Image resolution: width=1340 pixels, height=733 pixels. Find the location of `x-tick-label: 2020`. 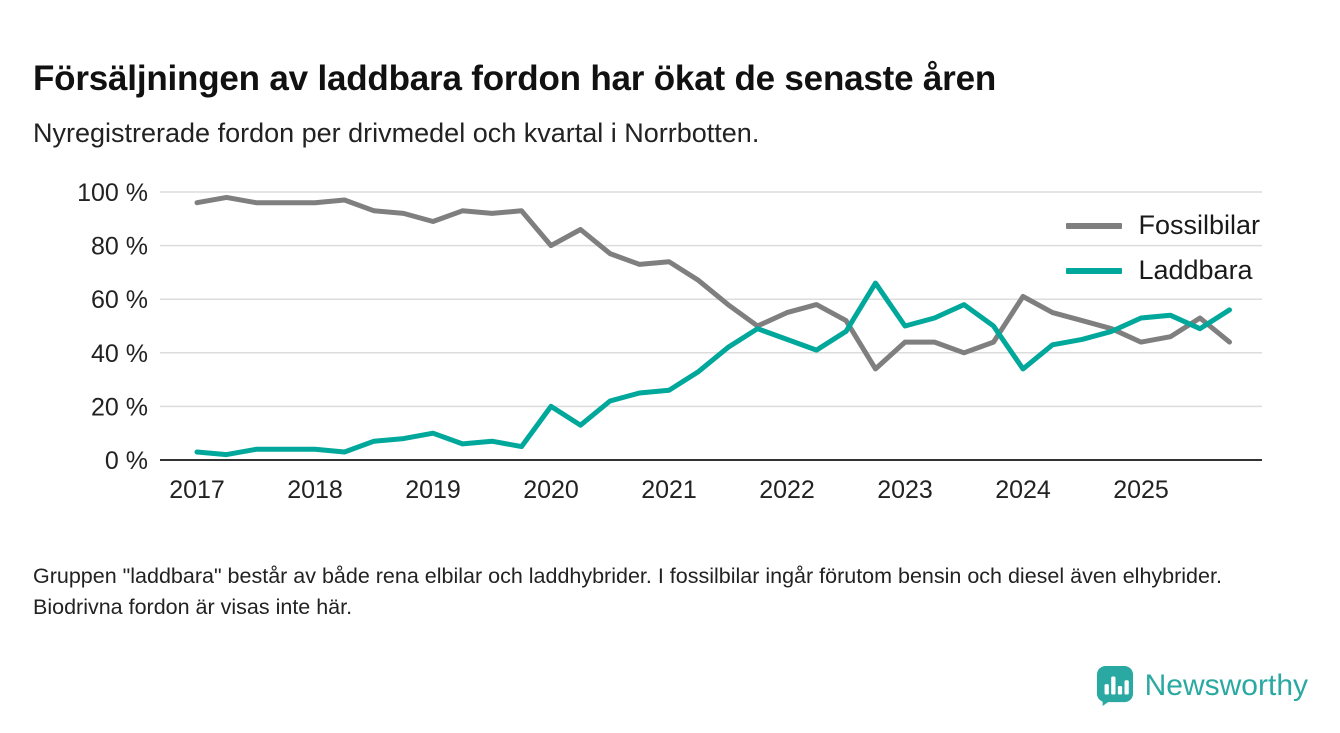

x-tick-label: 2020 is located at coordinates (551, 490).